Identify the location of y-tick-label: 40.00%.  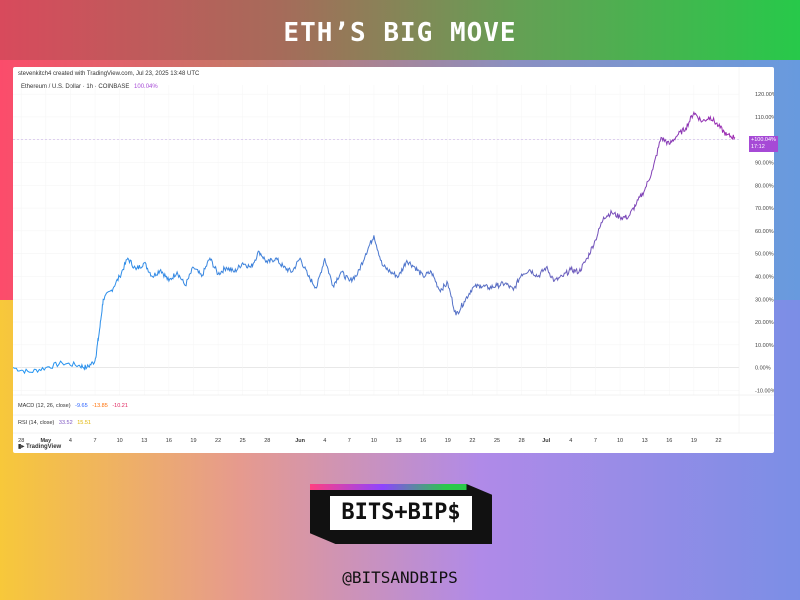
(764, 277).